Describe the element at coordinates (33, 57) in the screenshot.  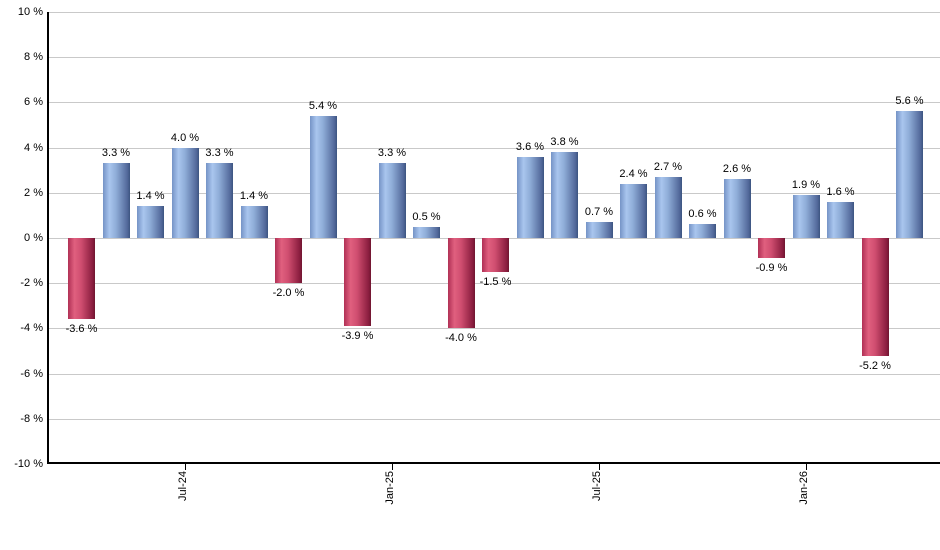
I see `y-axis-tick-label: 8 %` at that location.